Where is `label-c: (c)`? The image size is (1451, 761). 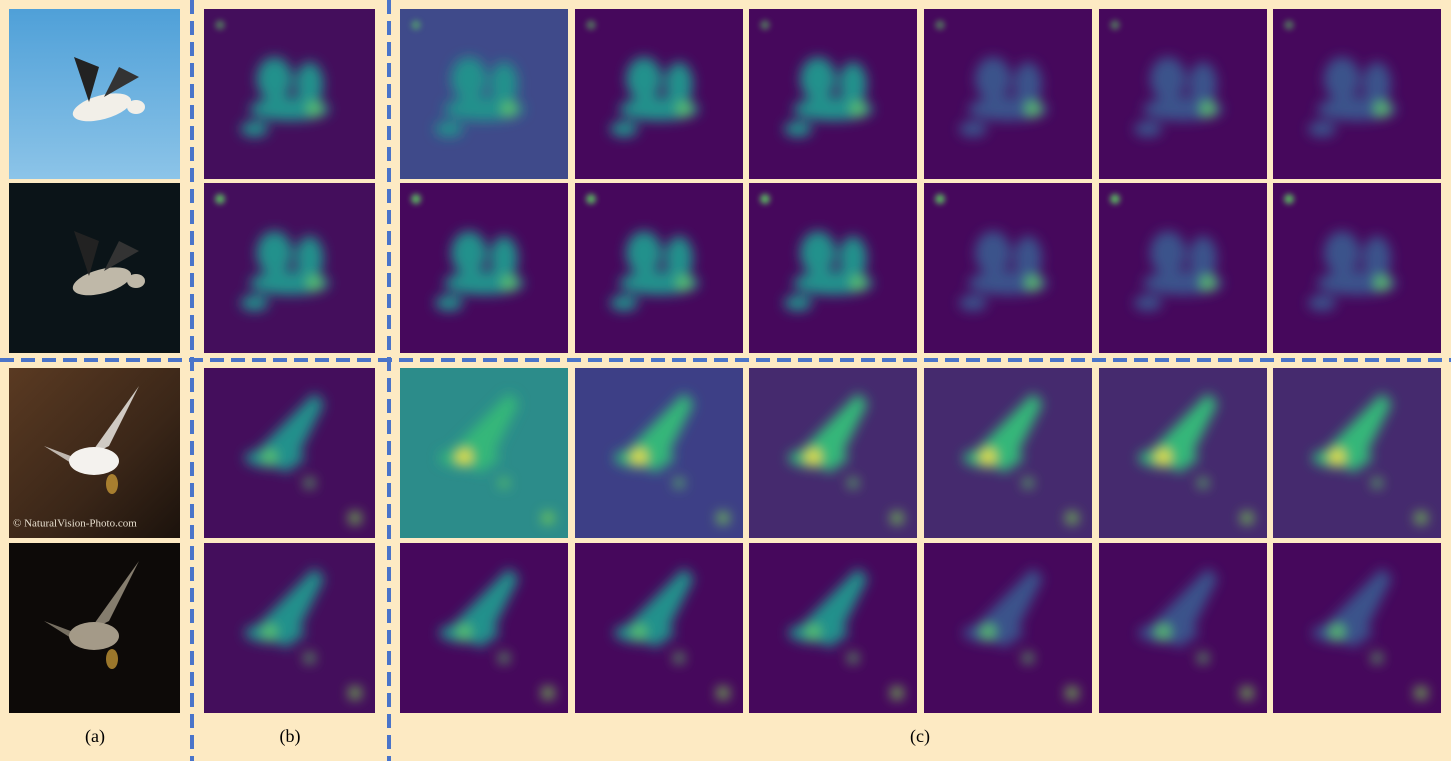 label-c: (c) is located at coordinates (920, 736).